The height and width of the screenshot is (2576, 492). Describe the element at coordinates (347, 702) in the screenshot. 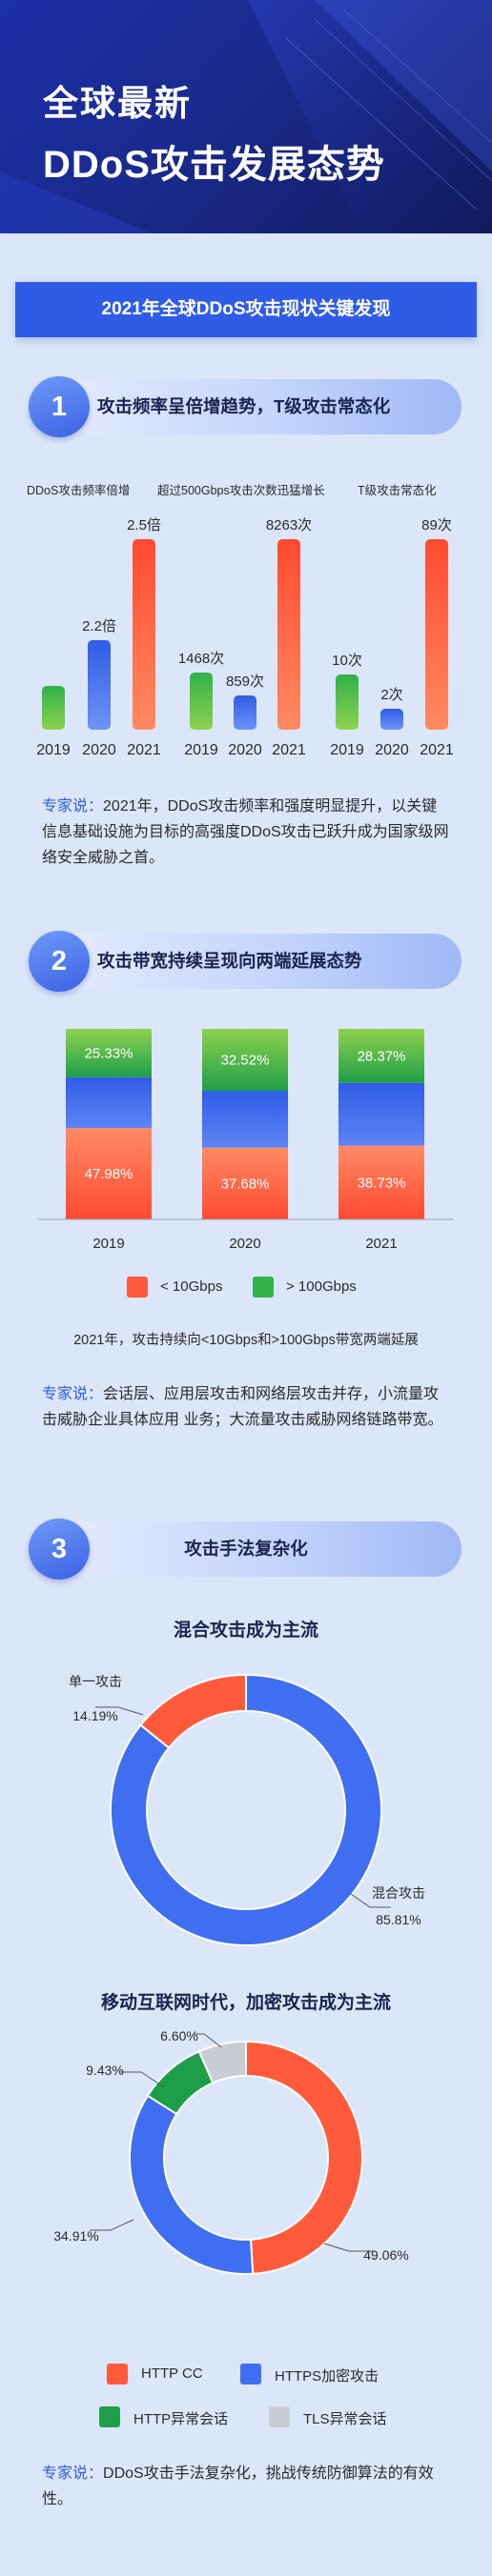

I see `bar-c3-2019` at that location.